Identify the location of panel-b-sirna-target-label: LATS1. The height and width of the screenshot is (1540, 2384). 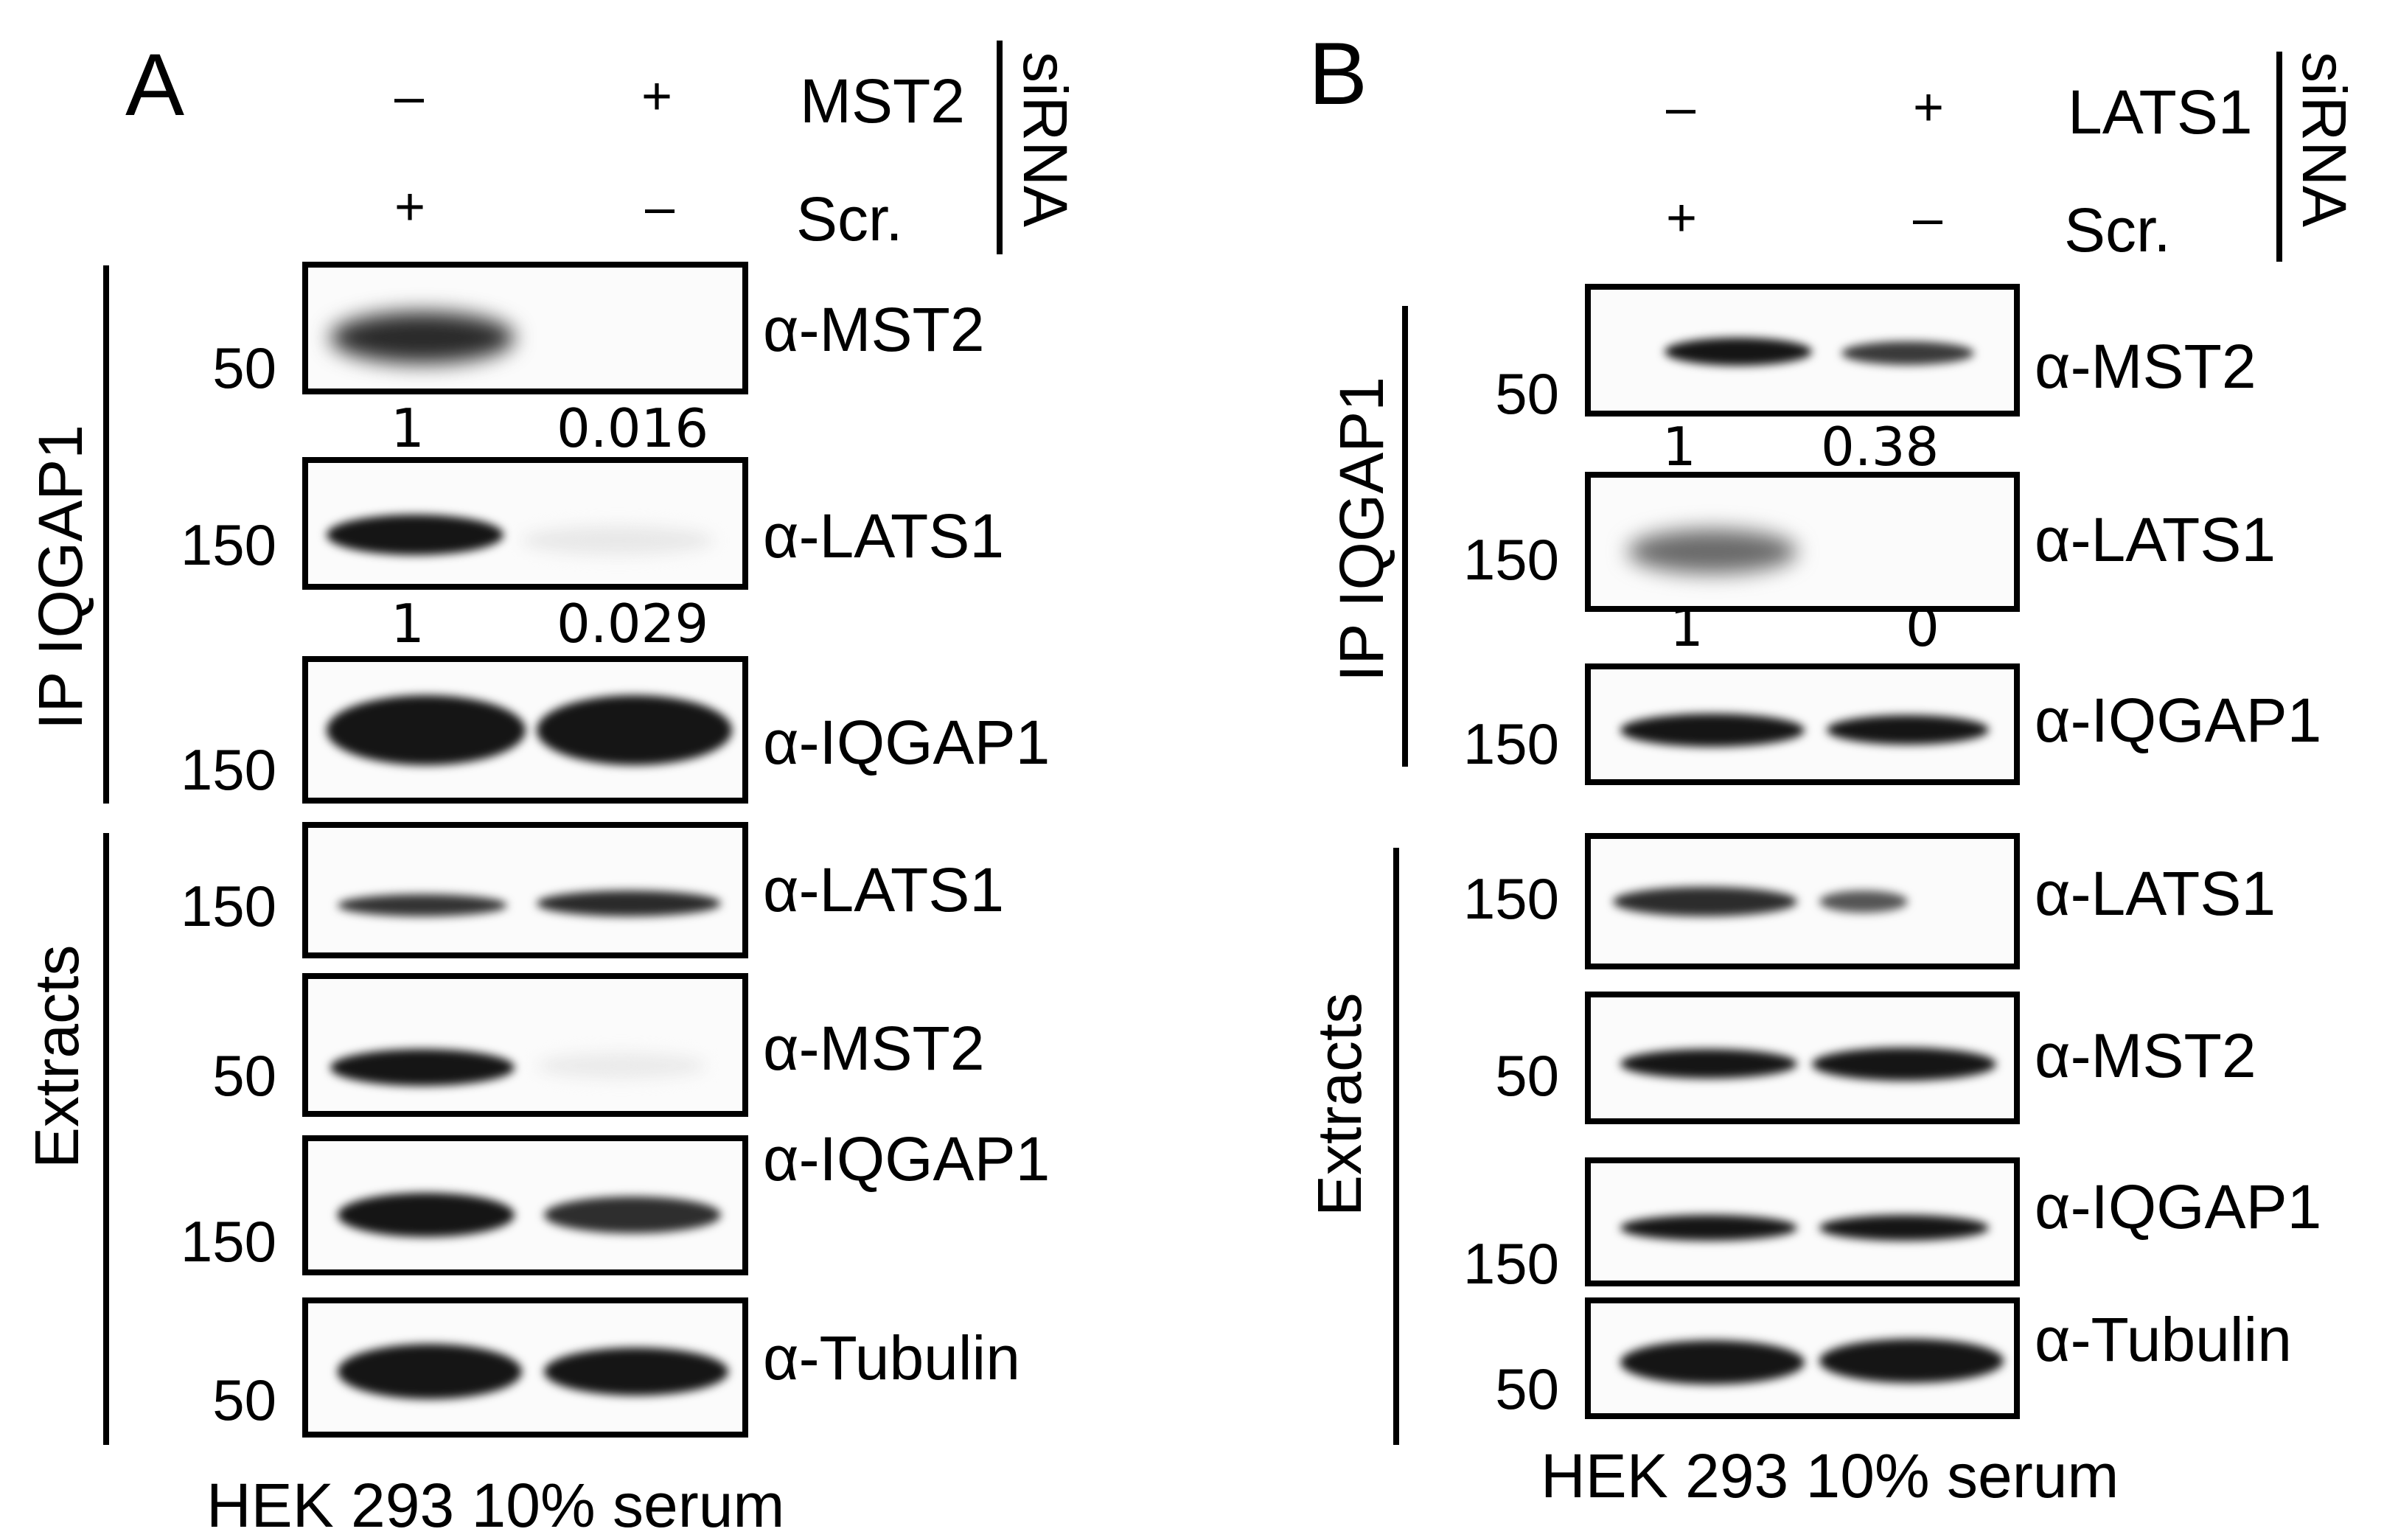
(2160, 112).